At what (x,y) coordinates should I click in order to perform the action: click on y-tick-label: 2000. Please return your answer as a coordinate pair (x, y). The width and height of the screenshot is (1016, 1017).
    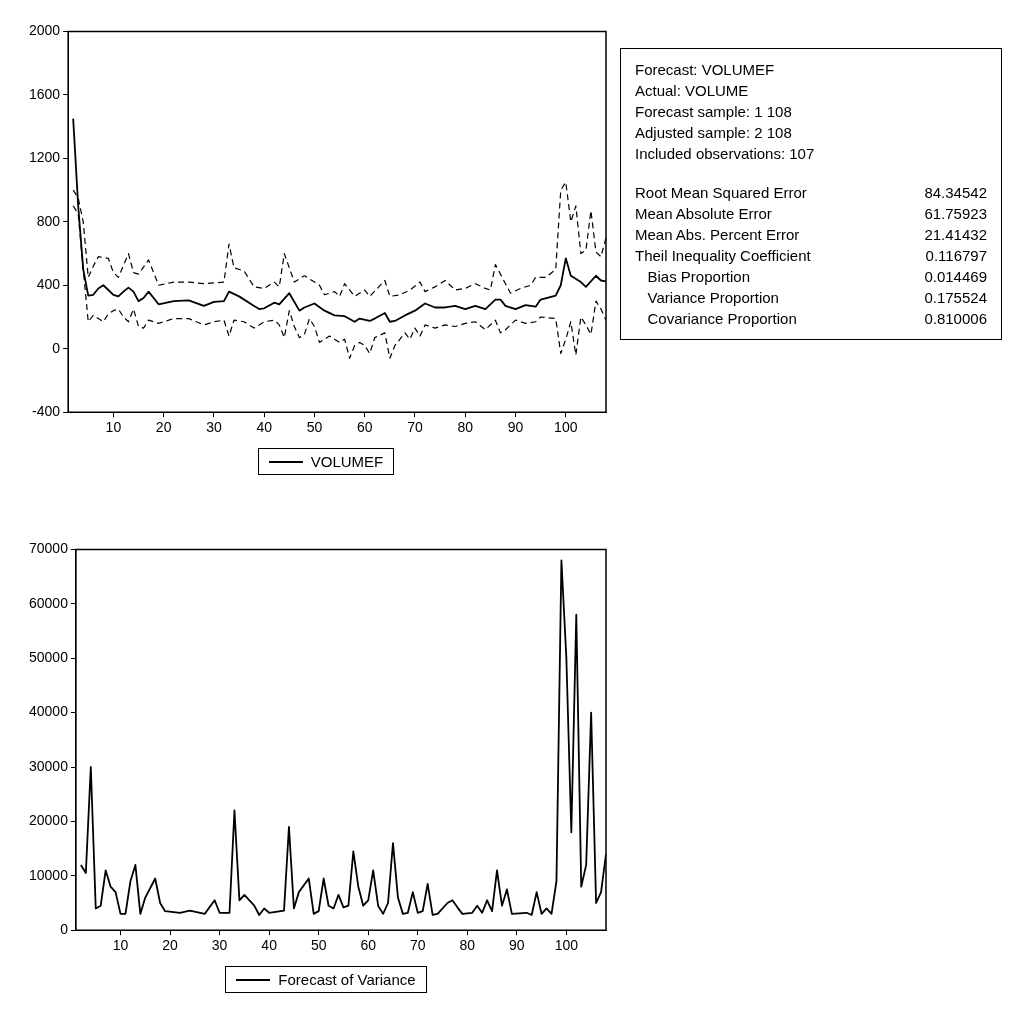
    Looking at the image, I should click on (44, 30).